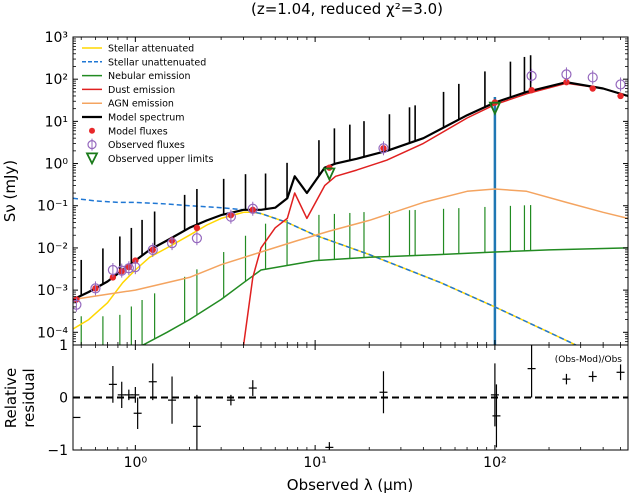 The width and height of the screenshot is (637, 498). I want to click on legend-label: Model fluxes, so click(138, 131).